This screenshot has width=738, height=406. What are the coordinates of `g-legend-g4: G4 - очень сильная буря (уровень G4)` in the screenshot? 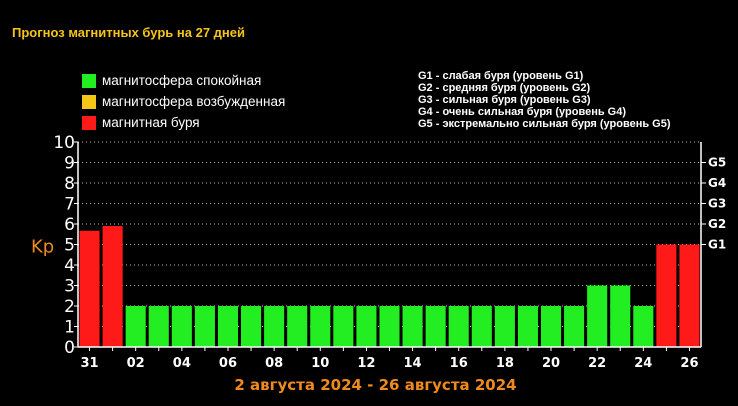 It's located at (522, 112).